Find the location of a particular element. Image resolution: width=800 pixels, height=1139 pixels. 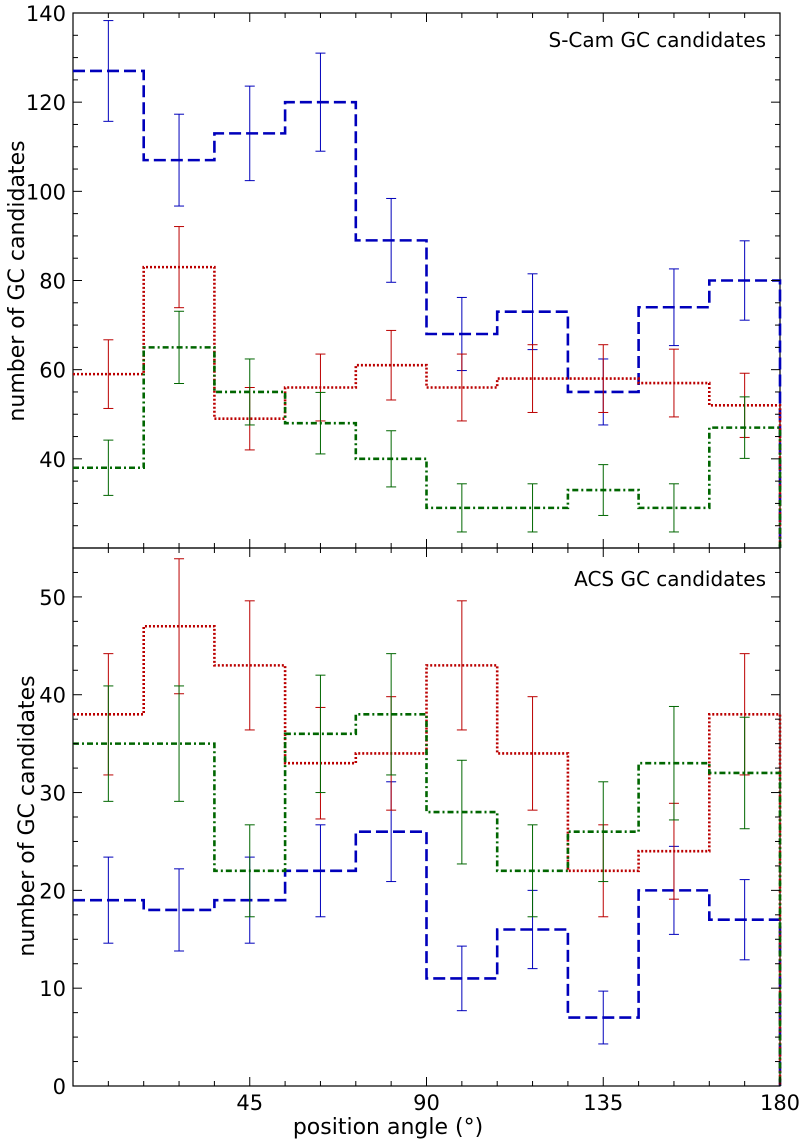

acs-panel-title: ACS GC candidates is located at coordinates (670, 579).